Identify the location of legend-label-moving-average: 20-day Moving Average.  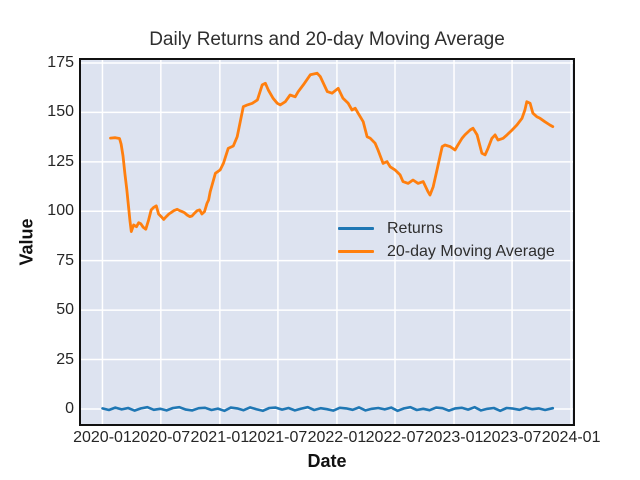
(471, 251).